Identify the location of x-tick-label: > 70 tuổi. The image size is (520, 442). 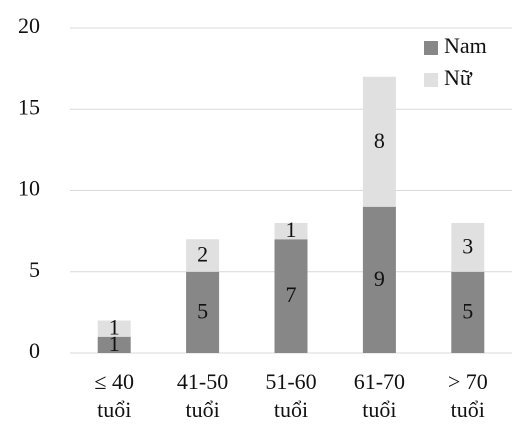
(468, 395).